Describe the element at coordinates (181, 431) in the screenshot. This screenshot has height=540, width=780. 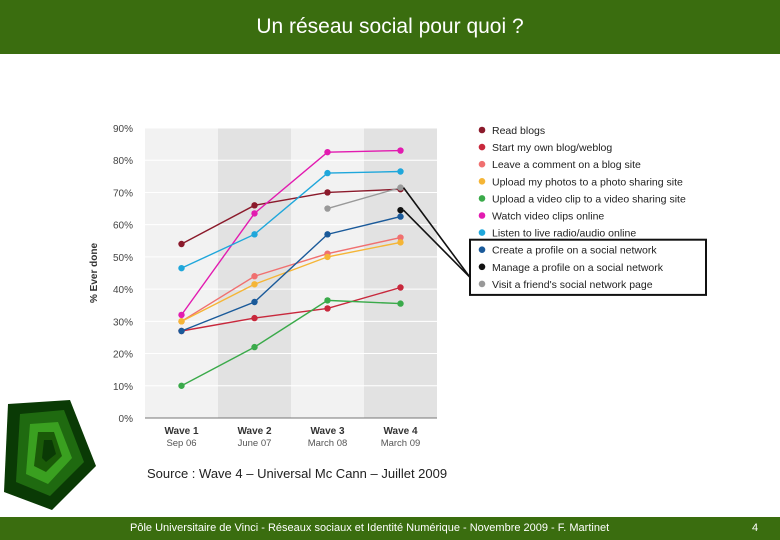
I see `x-tick-label: Wave 1` at that location.